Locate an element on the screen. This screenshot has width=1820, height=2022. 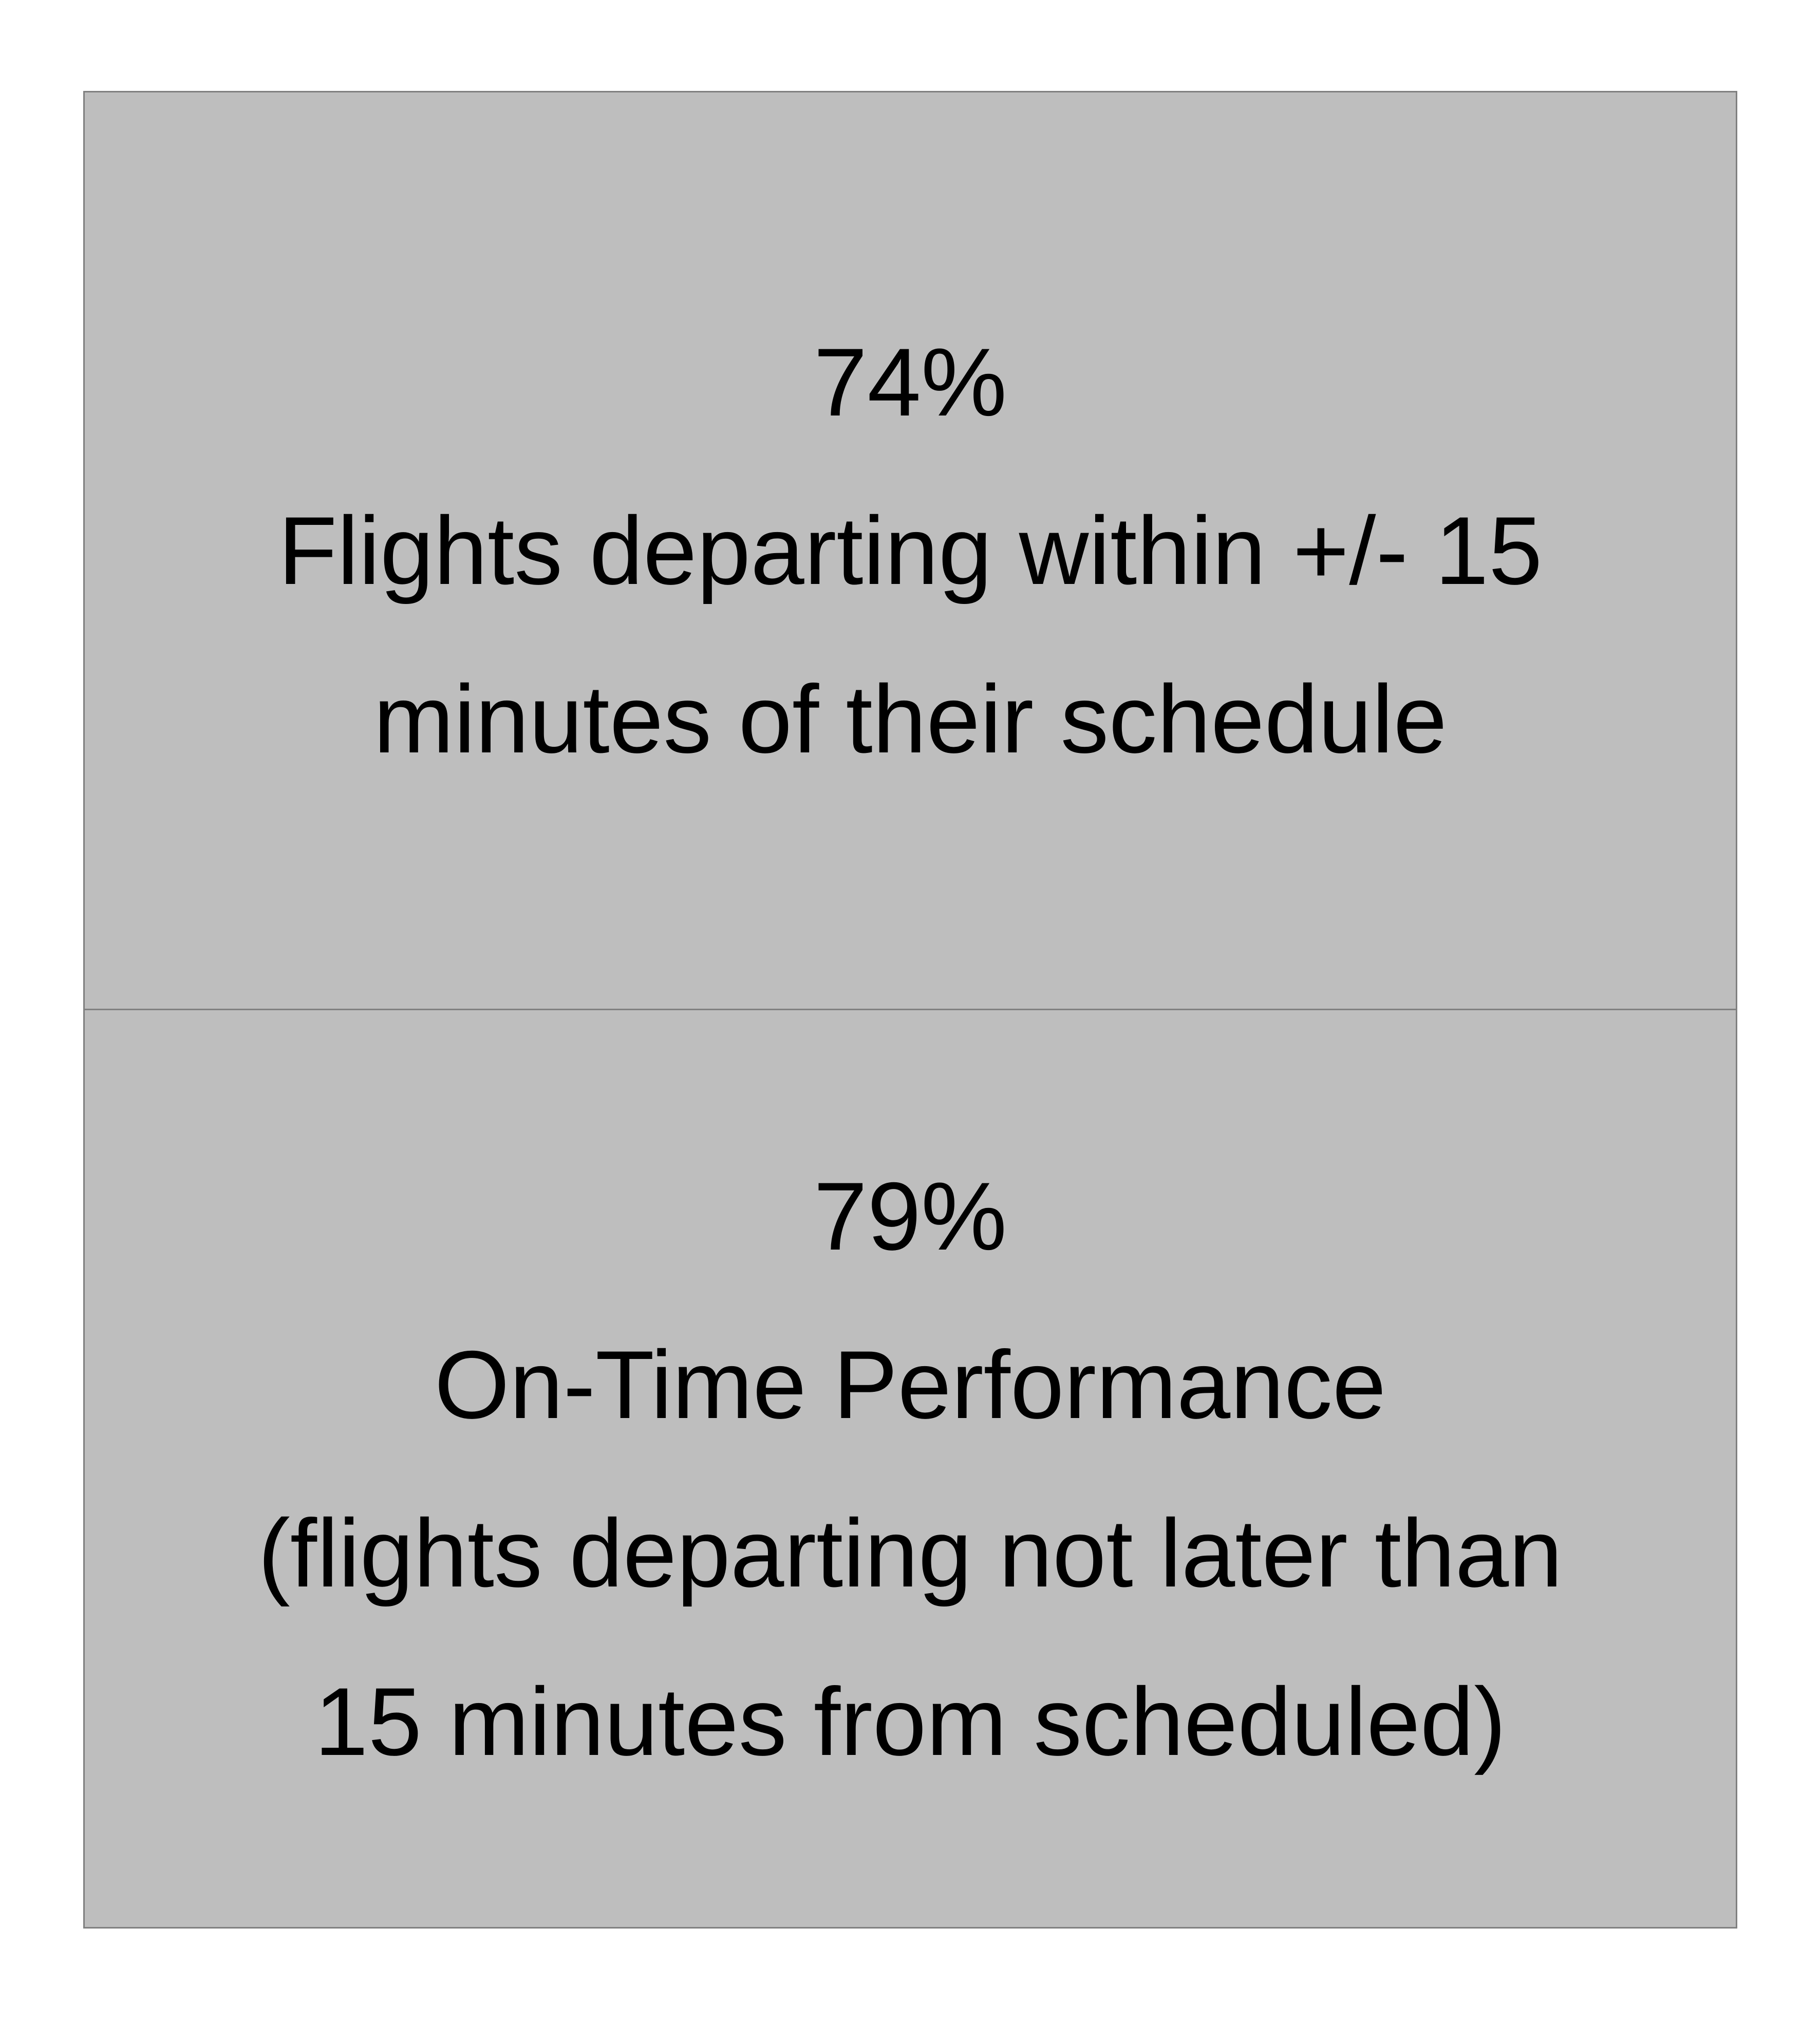
stat-description-line: (flights departing not later than is located at coordinates (910, 1553).